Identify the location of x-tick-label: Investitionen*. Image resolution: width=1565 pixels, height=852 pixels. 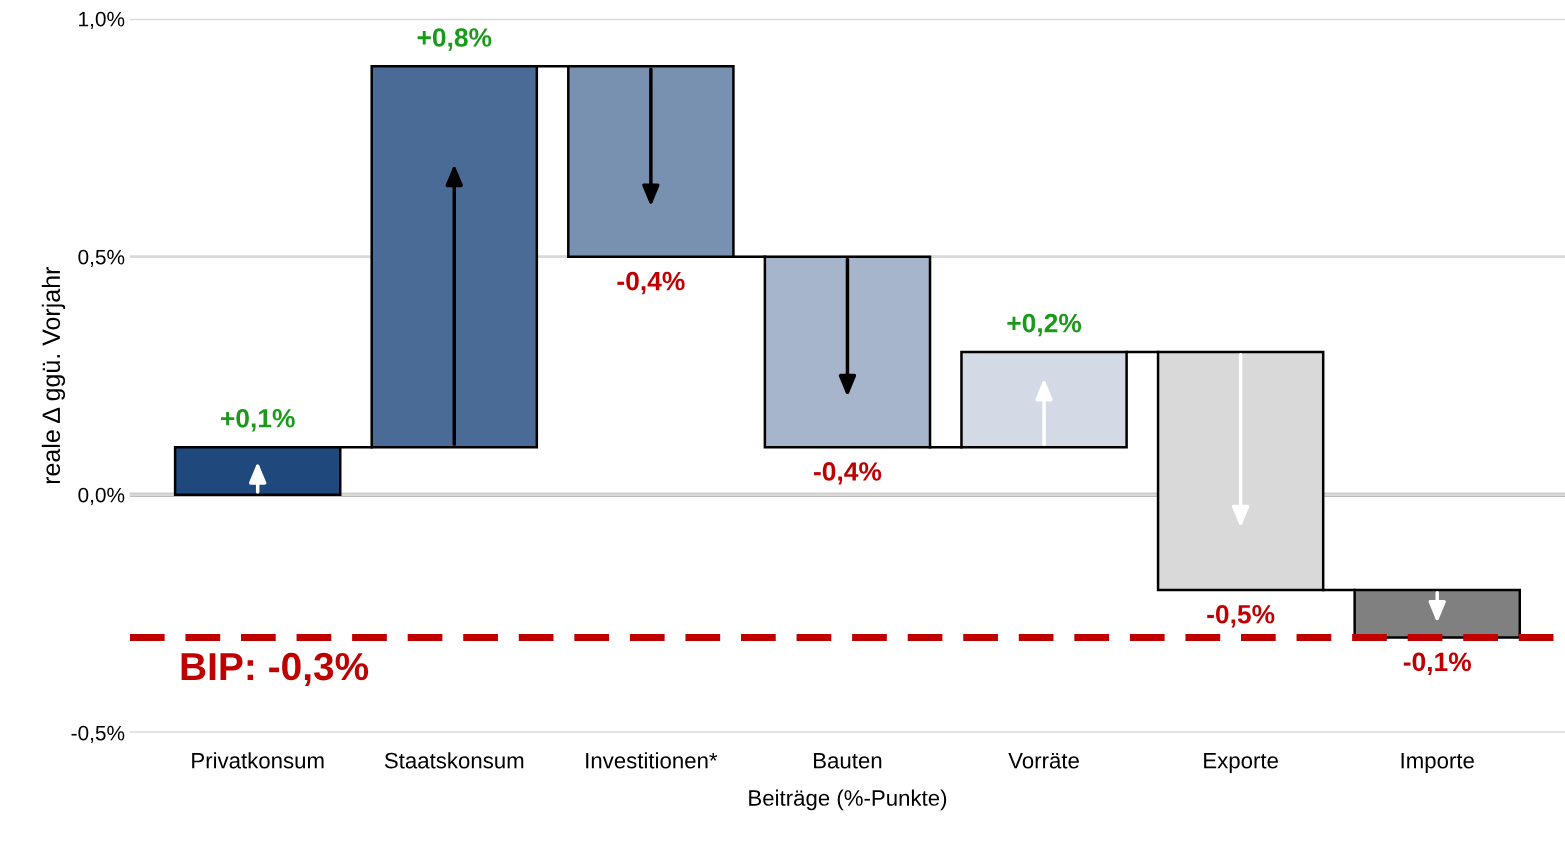
(652, 760).